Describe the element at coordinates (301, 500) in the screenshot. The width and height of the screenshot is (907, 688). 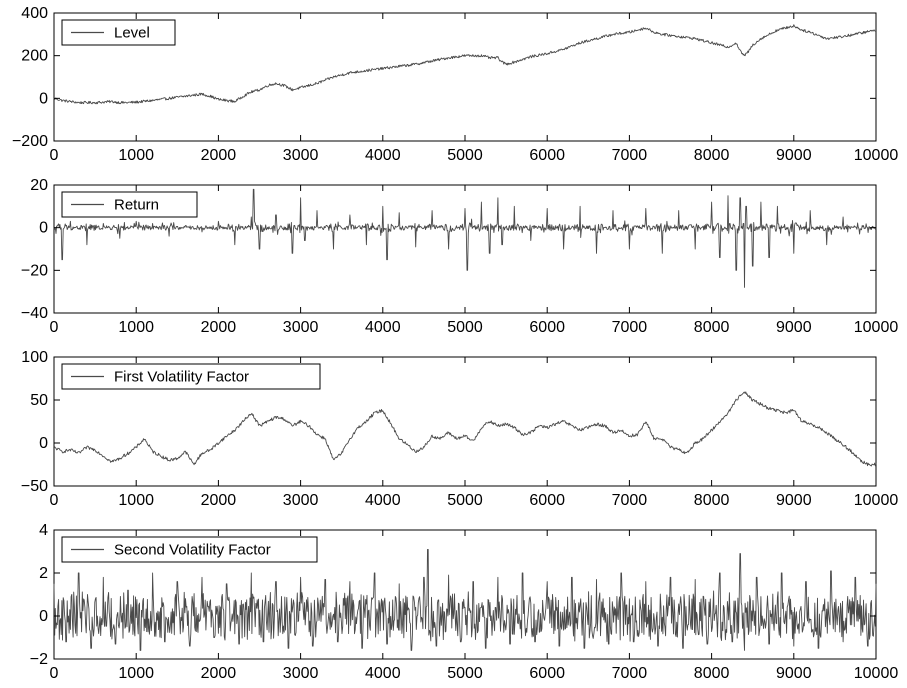
I see `first-volatility-factor-x-tick-label: 3000` at that location.